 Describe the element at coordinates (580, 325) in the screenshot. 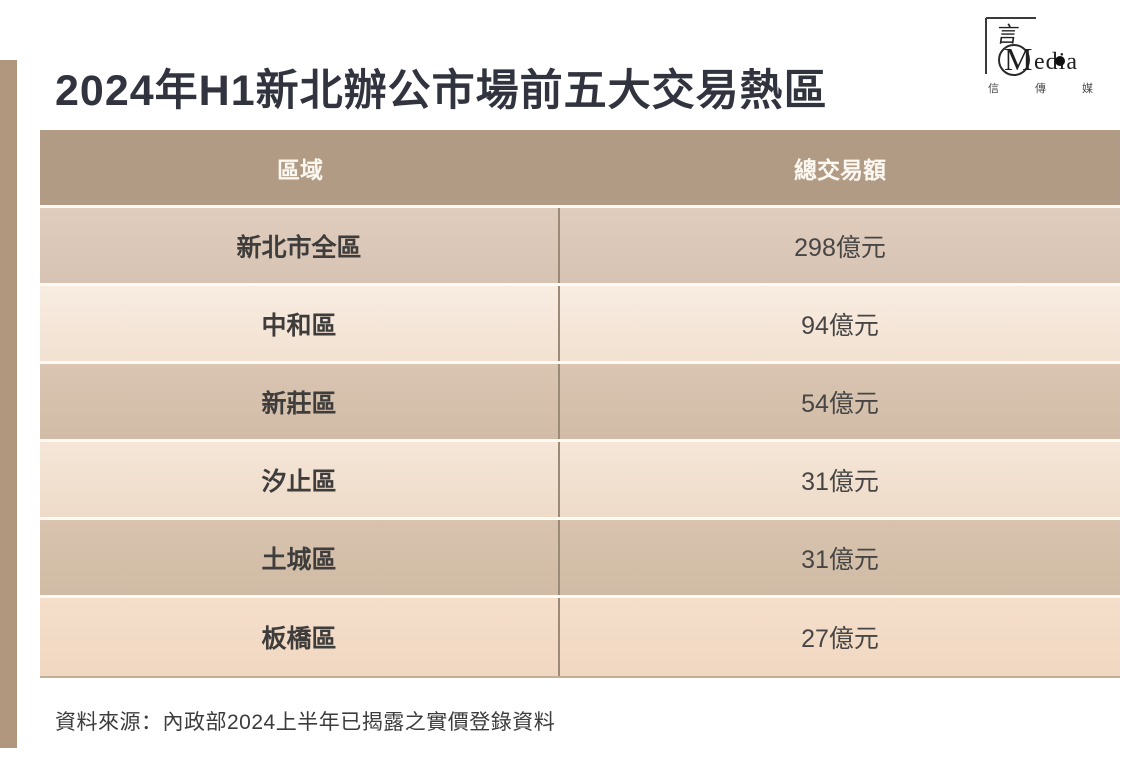

I see `table-row-zhonghe: 中和區 94億元` at that location.